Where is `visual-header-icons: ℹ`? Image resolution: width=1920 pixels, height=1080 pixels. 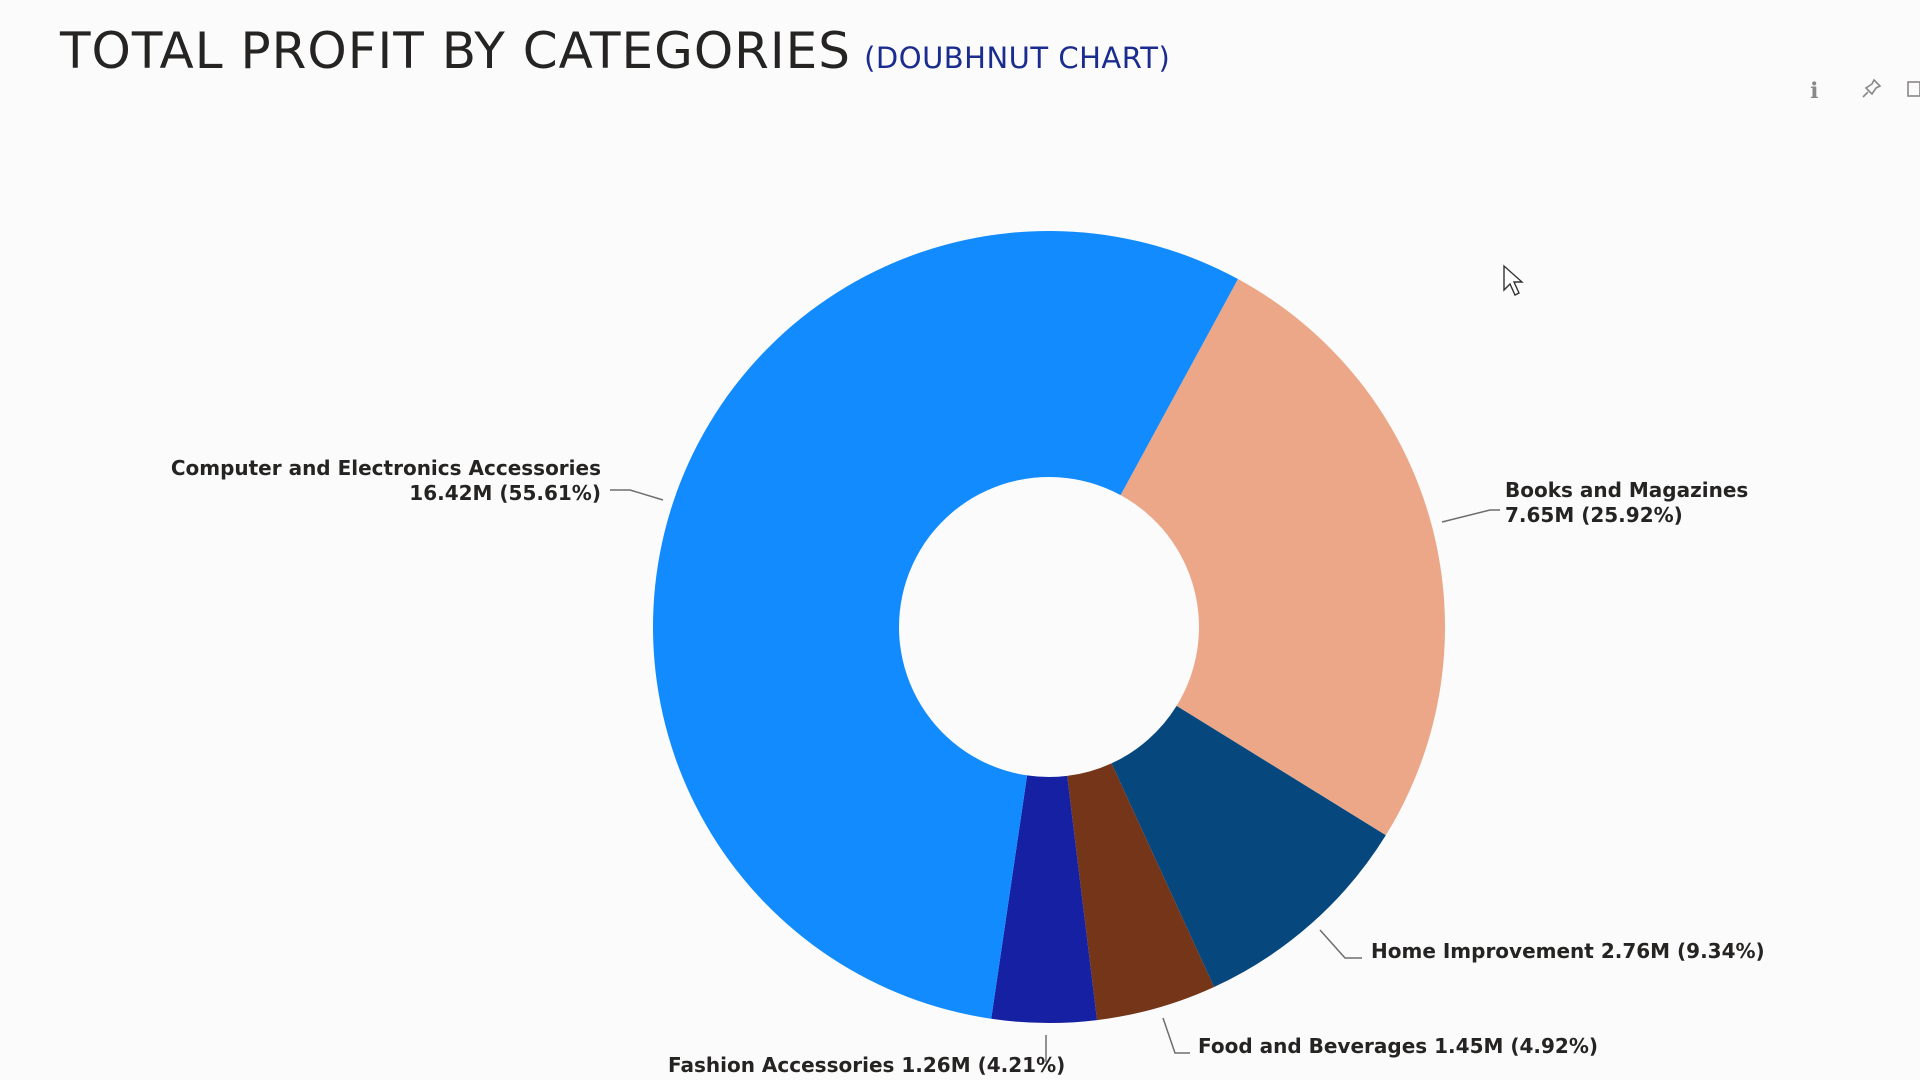 visual-header-icons: ℹ is located at coordinates (1865, 93).